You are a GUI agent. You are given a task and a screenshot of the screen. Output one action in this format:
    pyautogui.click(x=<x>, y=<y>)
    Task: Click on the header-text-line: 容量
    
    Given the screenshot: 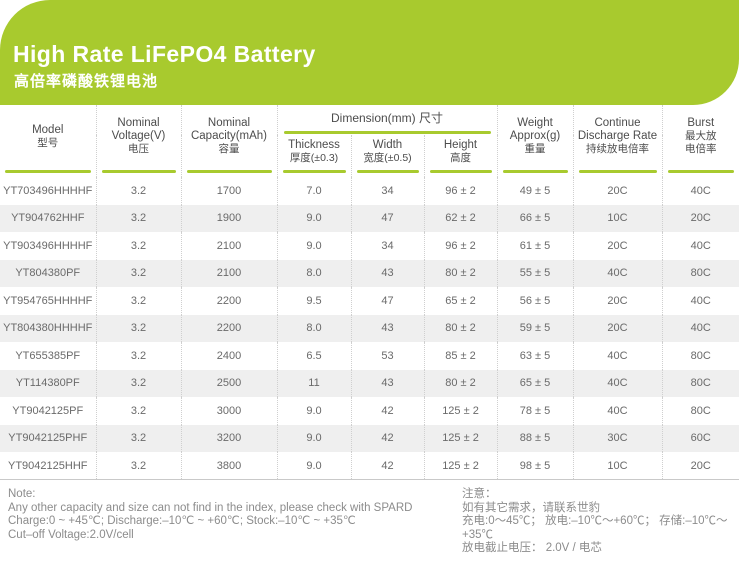 What is the action you would take?
    pyautogui.click(x=229, y=149)
    